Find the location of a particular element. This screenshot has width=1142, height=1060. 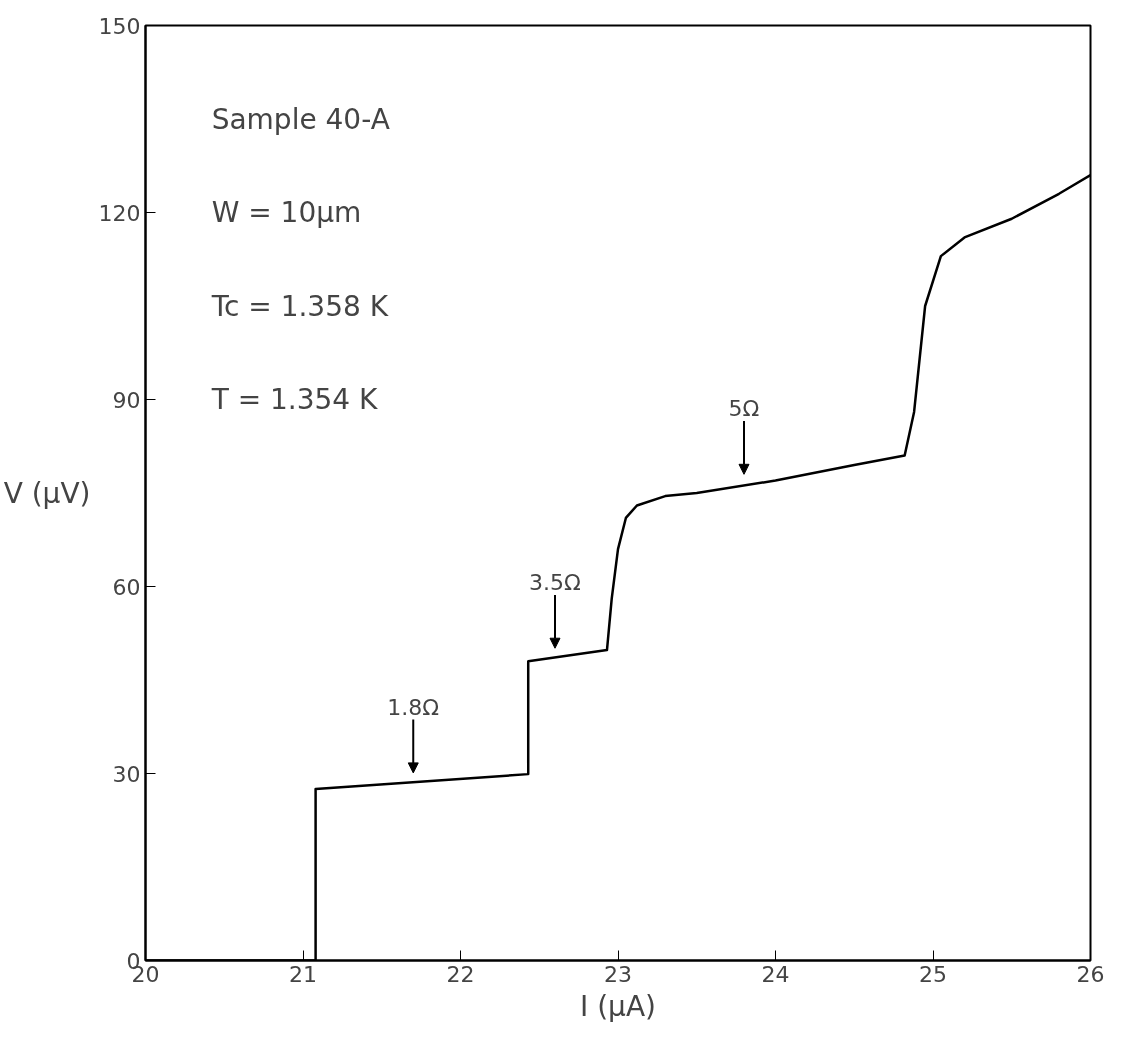

annotation: Sample 40-A is located at coordinates (300, 119).